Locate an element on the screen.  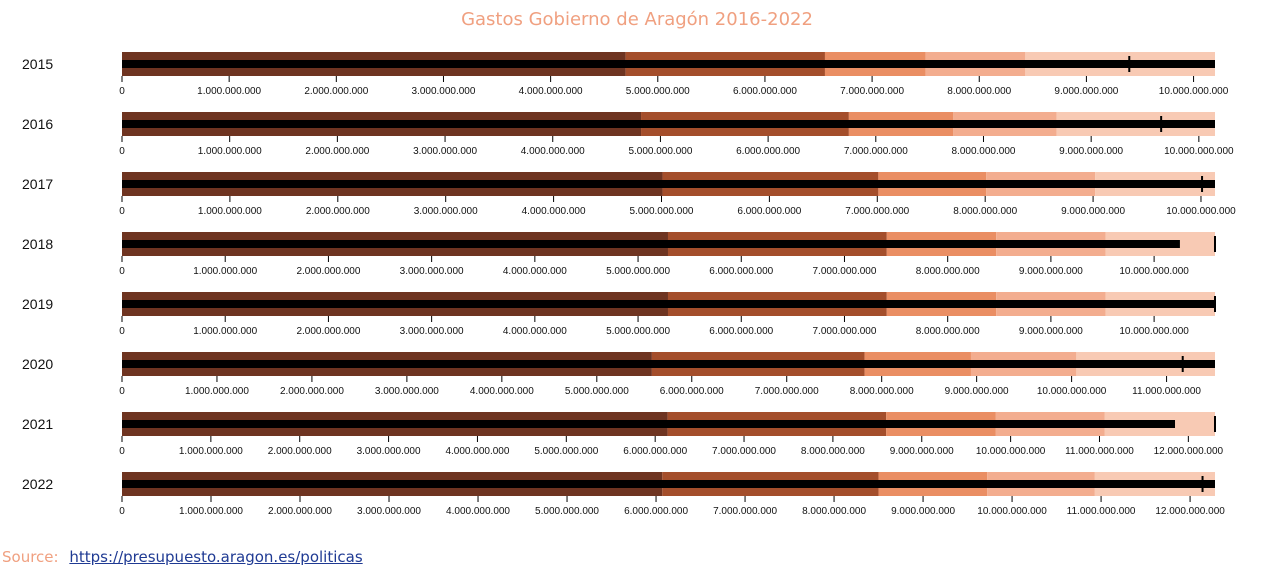
source-label: Source: is located at coordinates (30, 557).